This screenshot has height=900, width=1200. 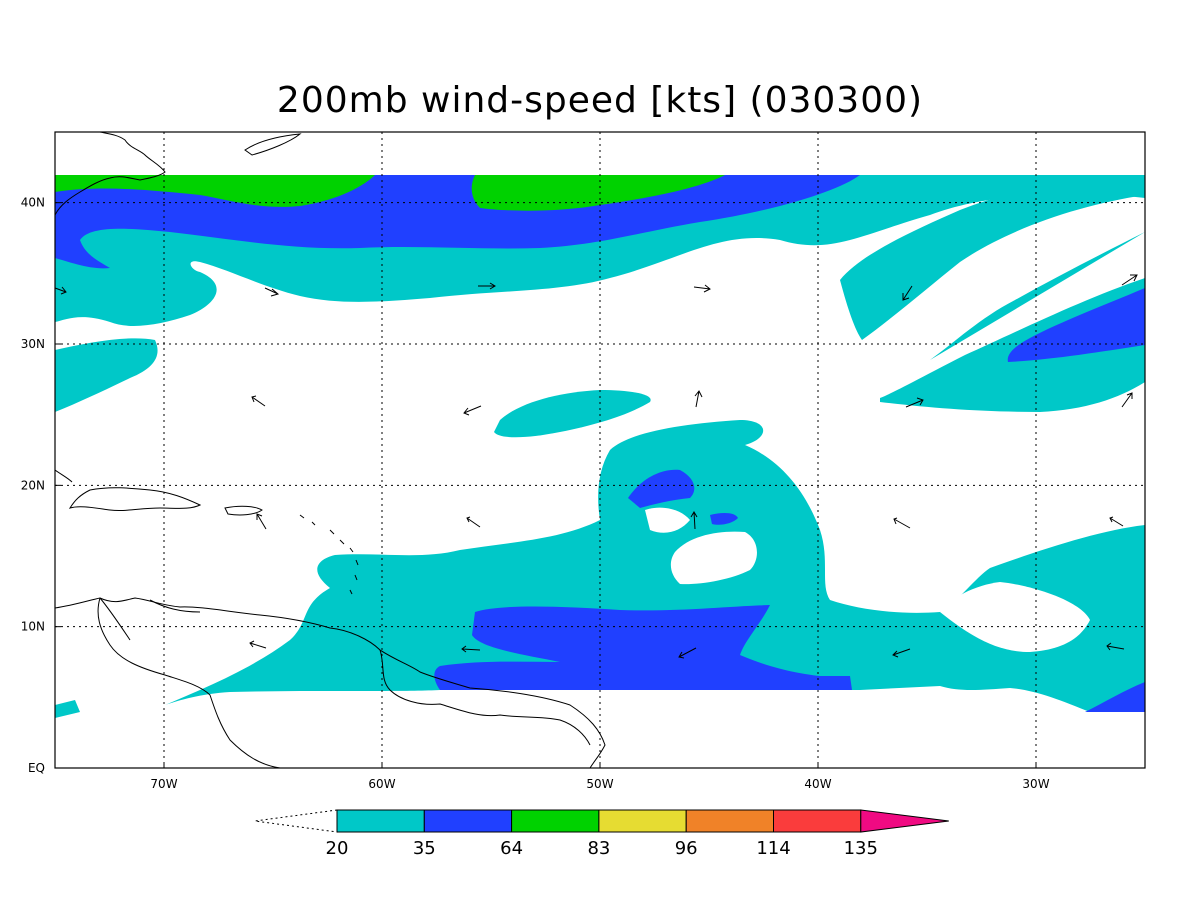 What do you see at coordinates (64, 476) in the screenshot?
I see `coast-cuba` at bounding box center [64, 476].